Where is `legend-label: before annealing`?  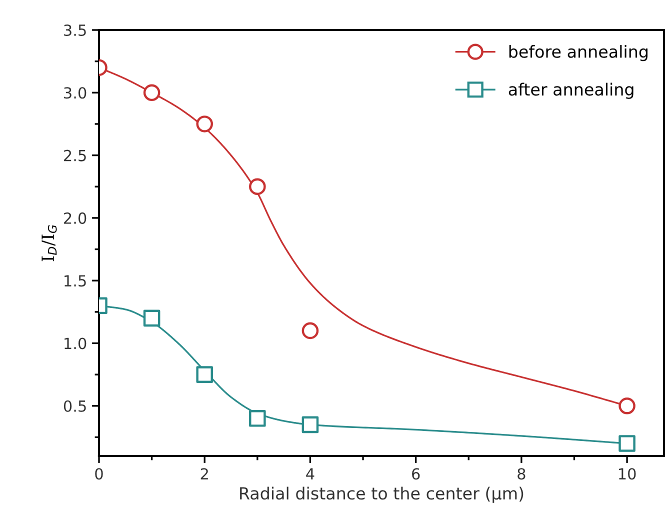 legend-label: before annealing is located at coordinates (578, 53).